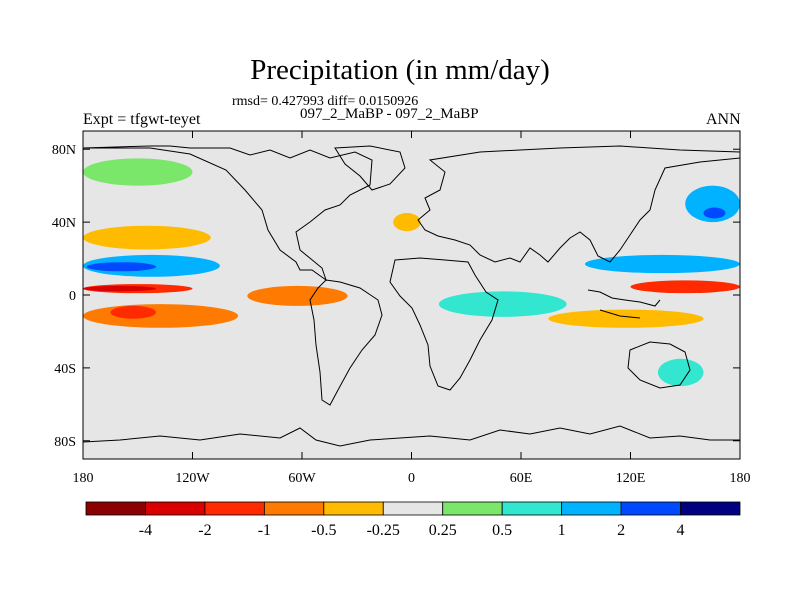  Describe the element at coordinates (680, 372) in the screenshot. I see `anomaly-southern-ocean-wet` at that location.